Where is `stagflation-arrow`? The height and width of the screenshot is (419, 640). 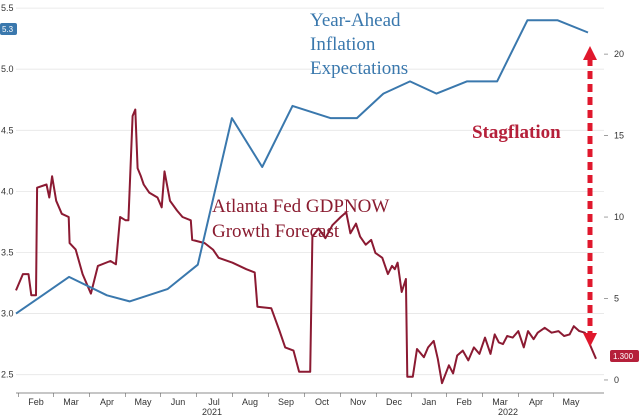
stagflation-arrow is located at coordinates (590, 196).